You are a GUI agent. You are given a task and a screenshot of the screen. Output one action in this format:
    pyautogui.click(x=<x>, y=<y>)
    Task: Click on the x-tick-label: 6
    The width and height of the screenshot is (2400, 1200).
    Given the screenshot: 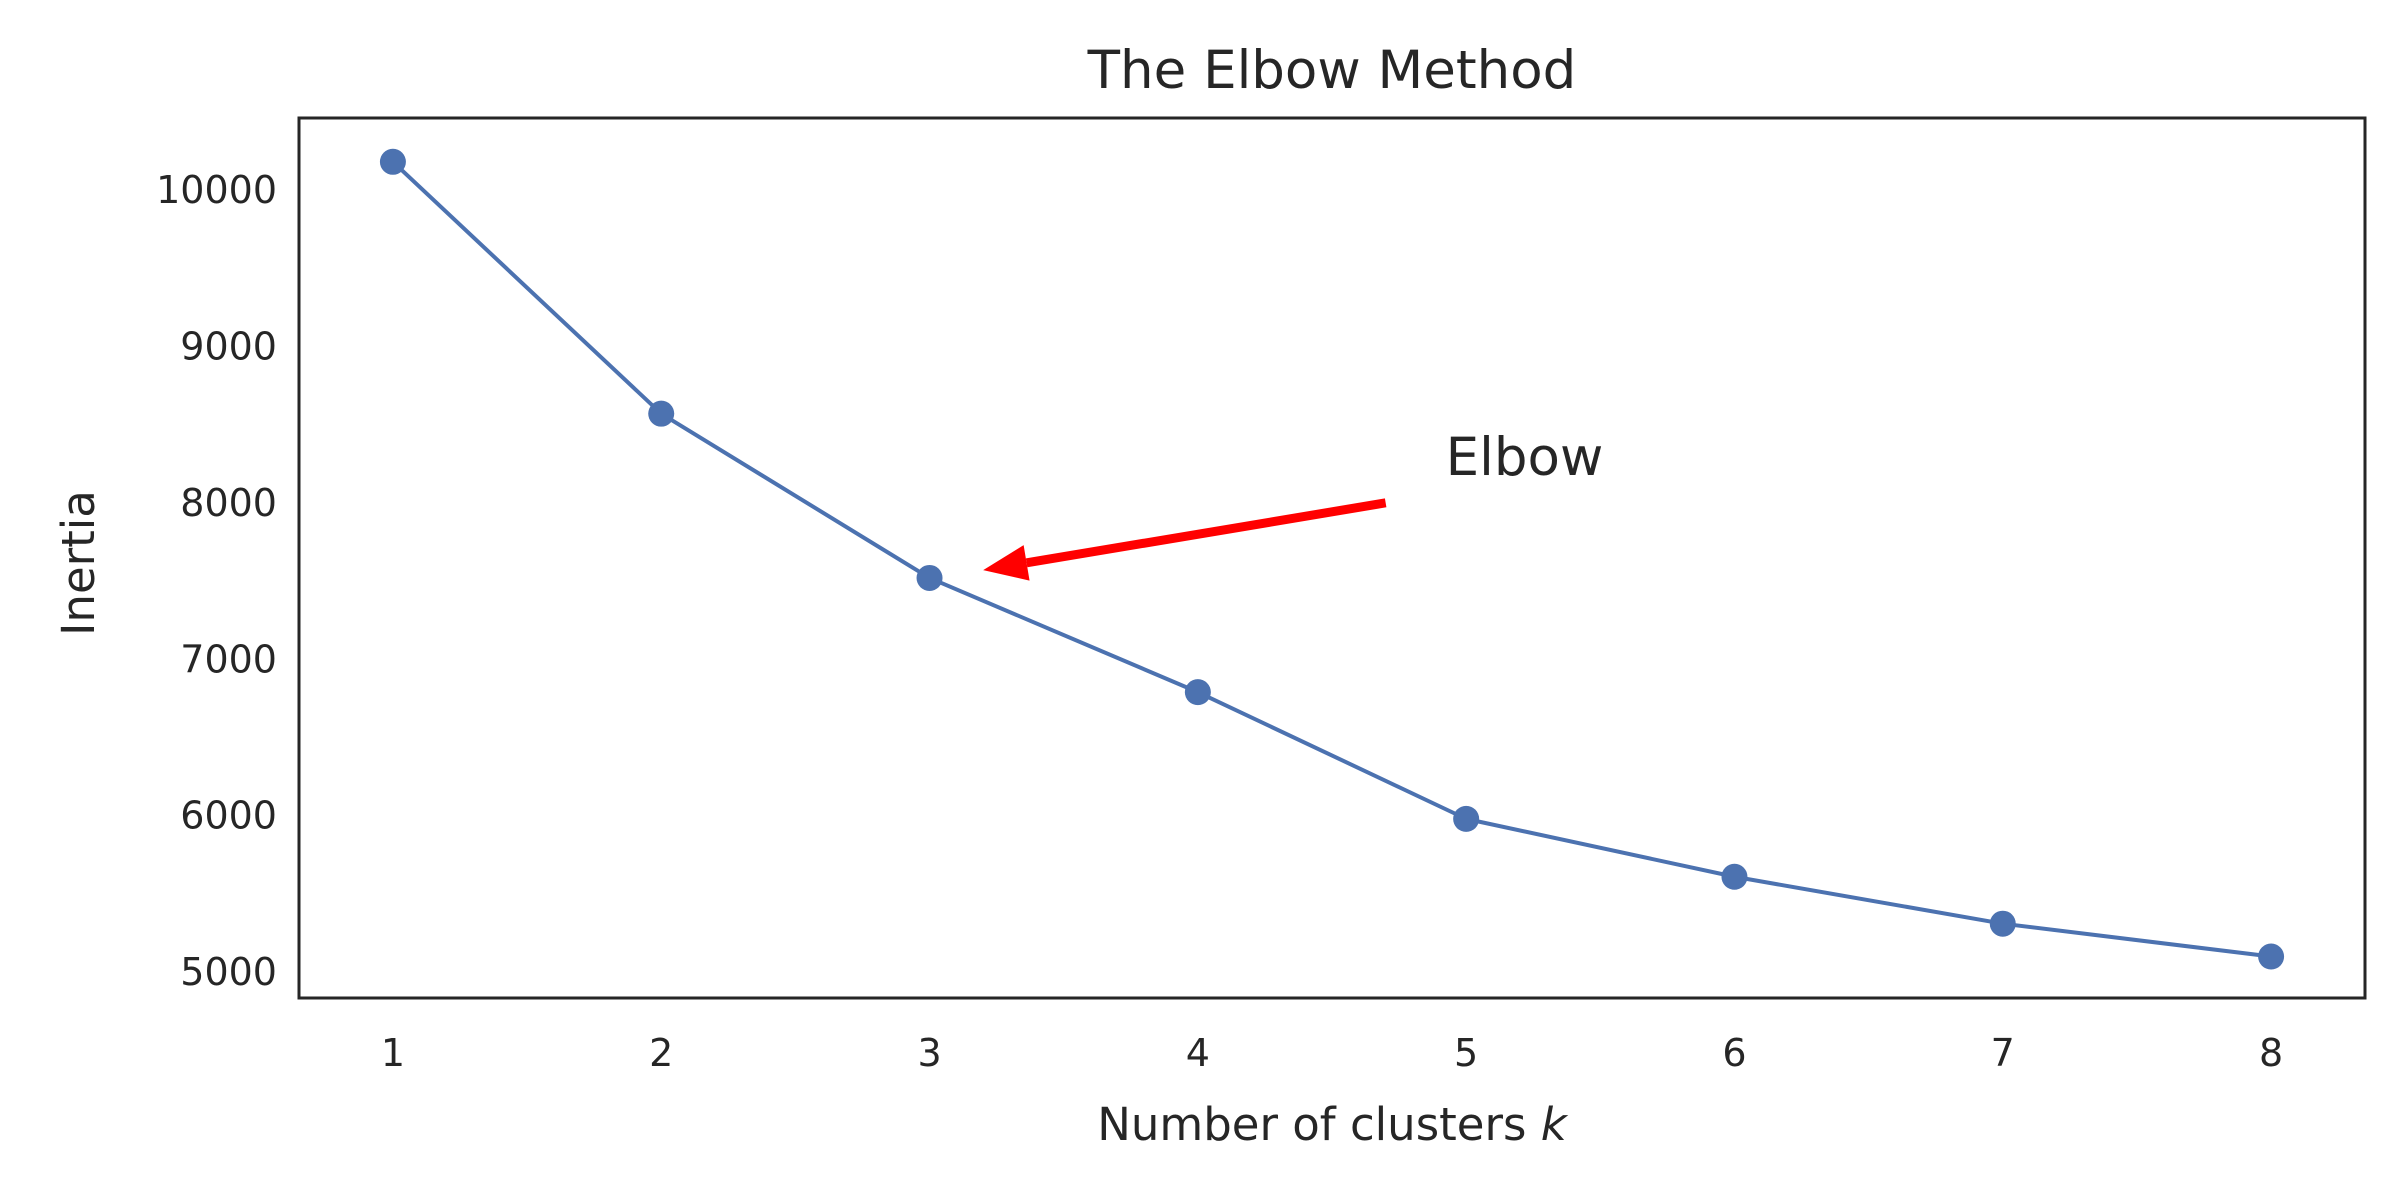 What is the action you would take?
    pyautogui.click(x=1734, y=1053)
    